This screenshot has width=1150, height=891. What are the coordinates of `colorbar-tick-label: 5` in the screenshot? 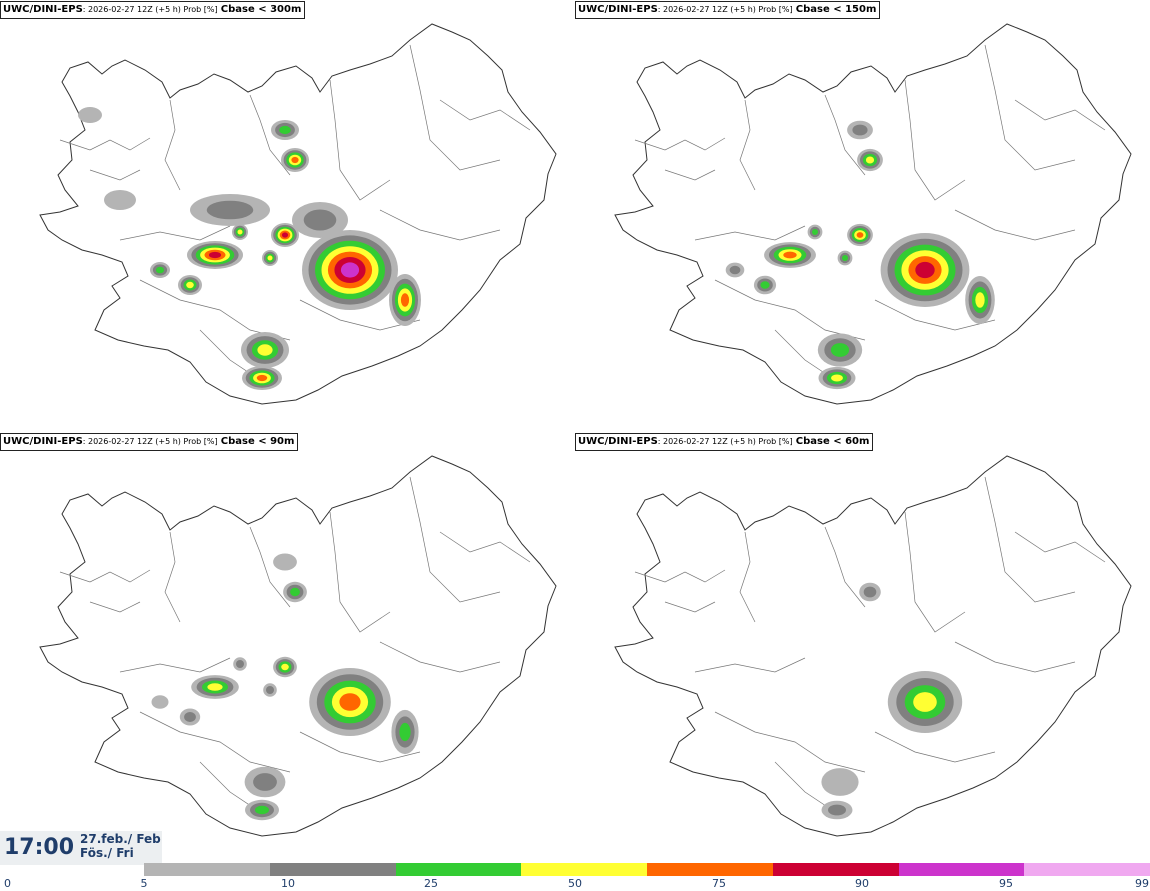 It's located at (144, 883).